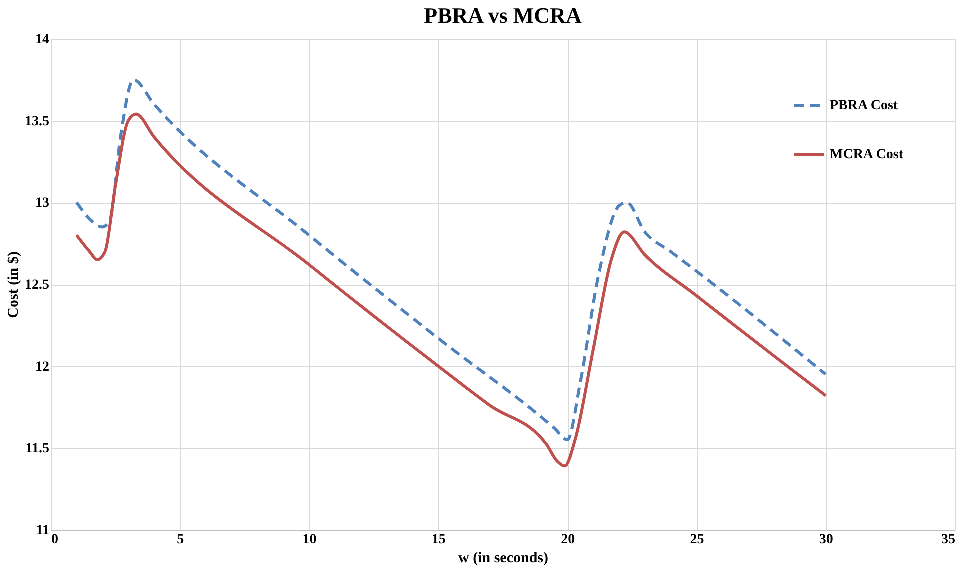 The height and width of the screenshot is (575, 972). Describe the element at coordinates (14, 285) in the screenshot. I see `y-axis-title: Cost (in $)` at that location.